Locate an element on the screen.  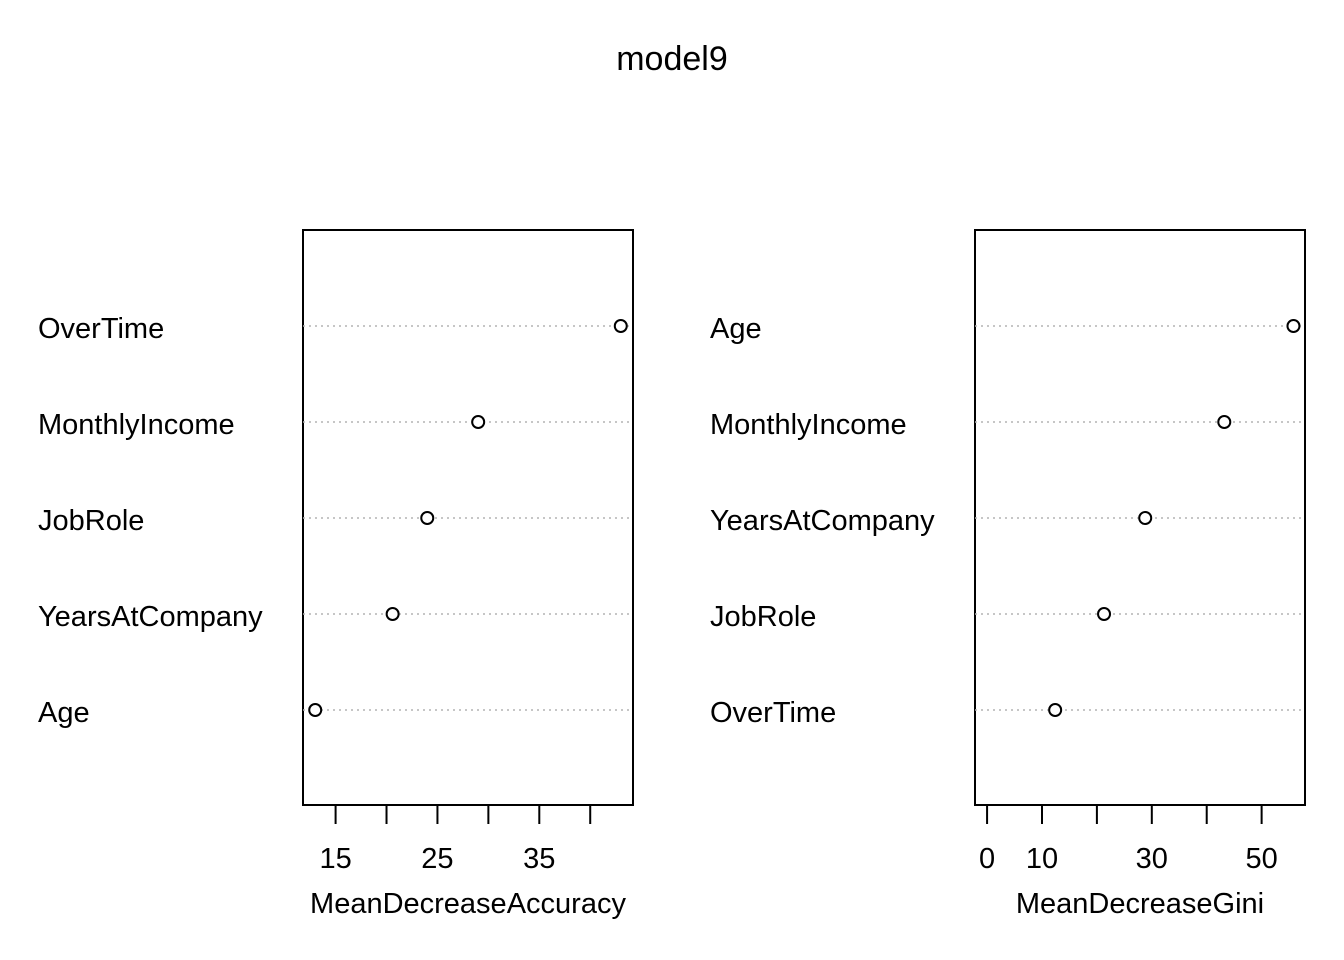
gini-category-label: OverTime is located at coordinates (773, 713).